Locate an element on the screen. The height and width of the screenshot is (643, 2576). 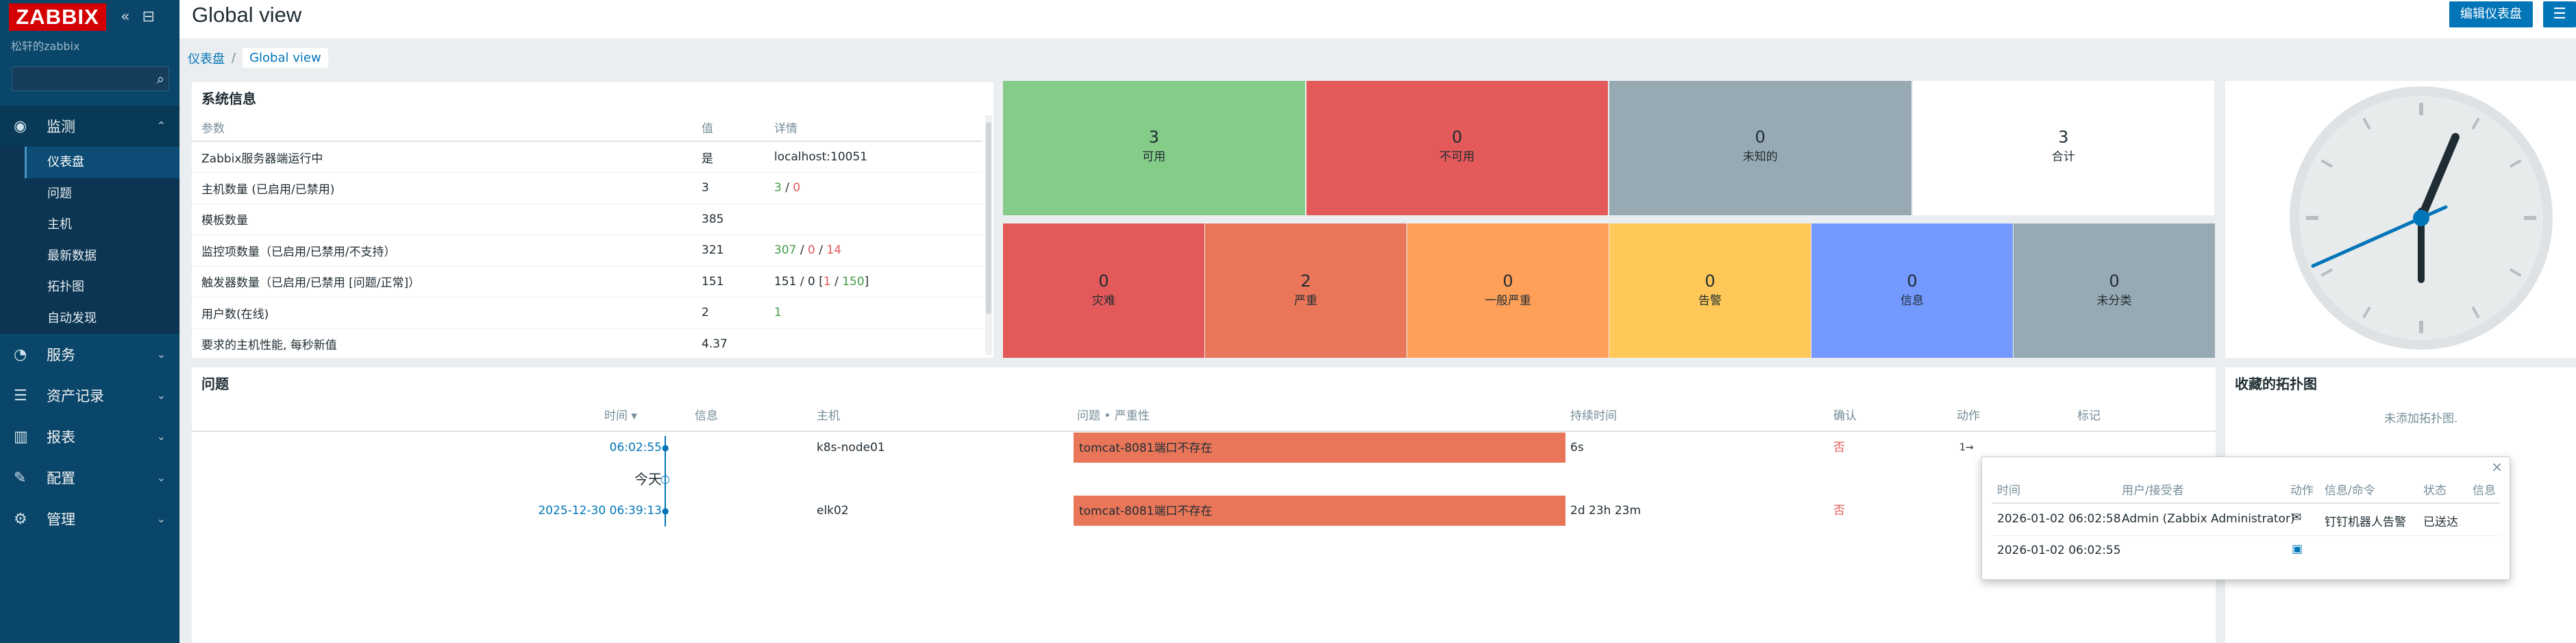
clock-widget is located at coordinates (2400, 219).